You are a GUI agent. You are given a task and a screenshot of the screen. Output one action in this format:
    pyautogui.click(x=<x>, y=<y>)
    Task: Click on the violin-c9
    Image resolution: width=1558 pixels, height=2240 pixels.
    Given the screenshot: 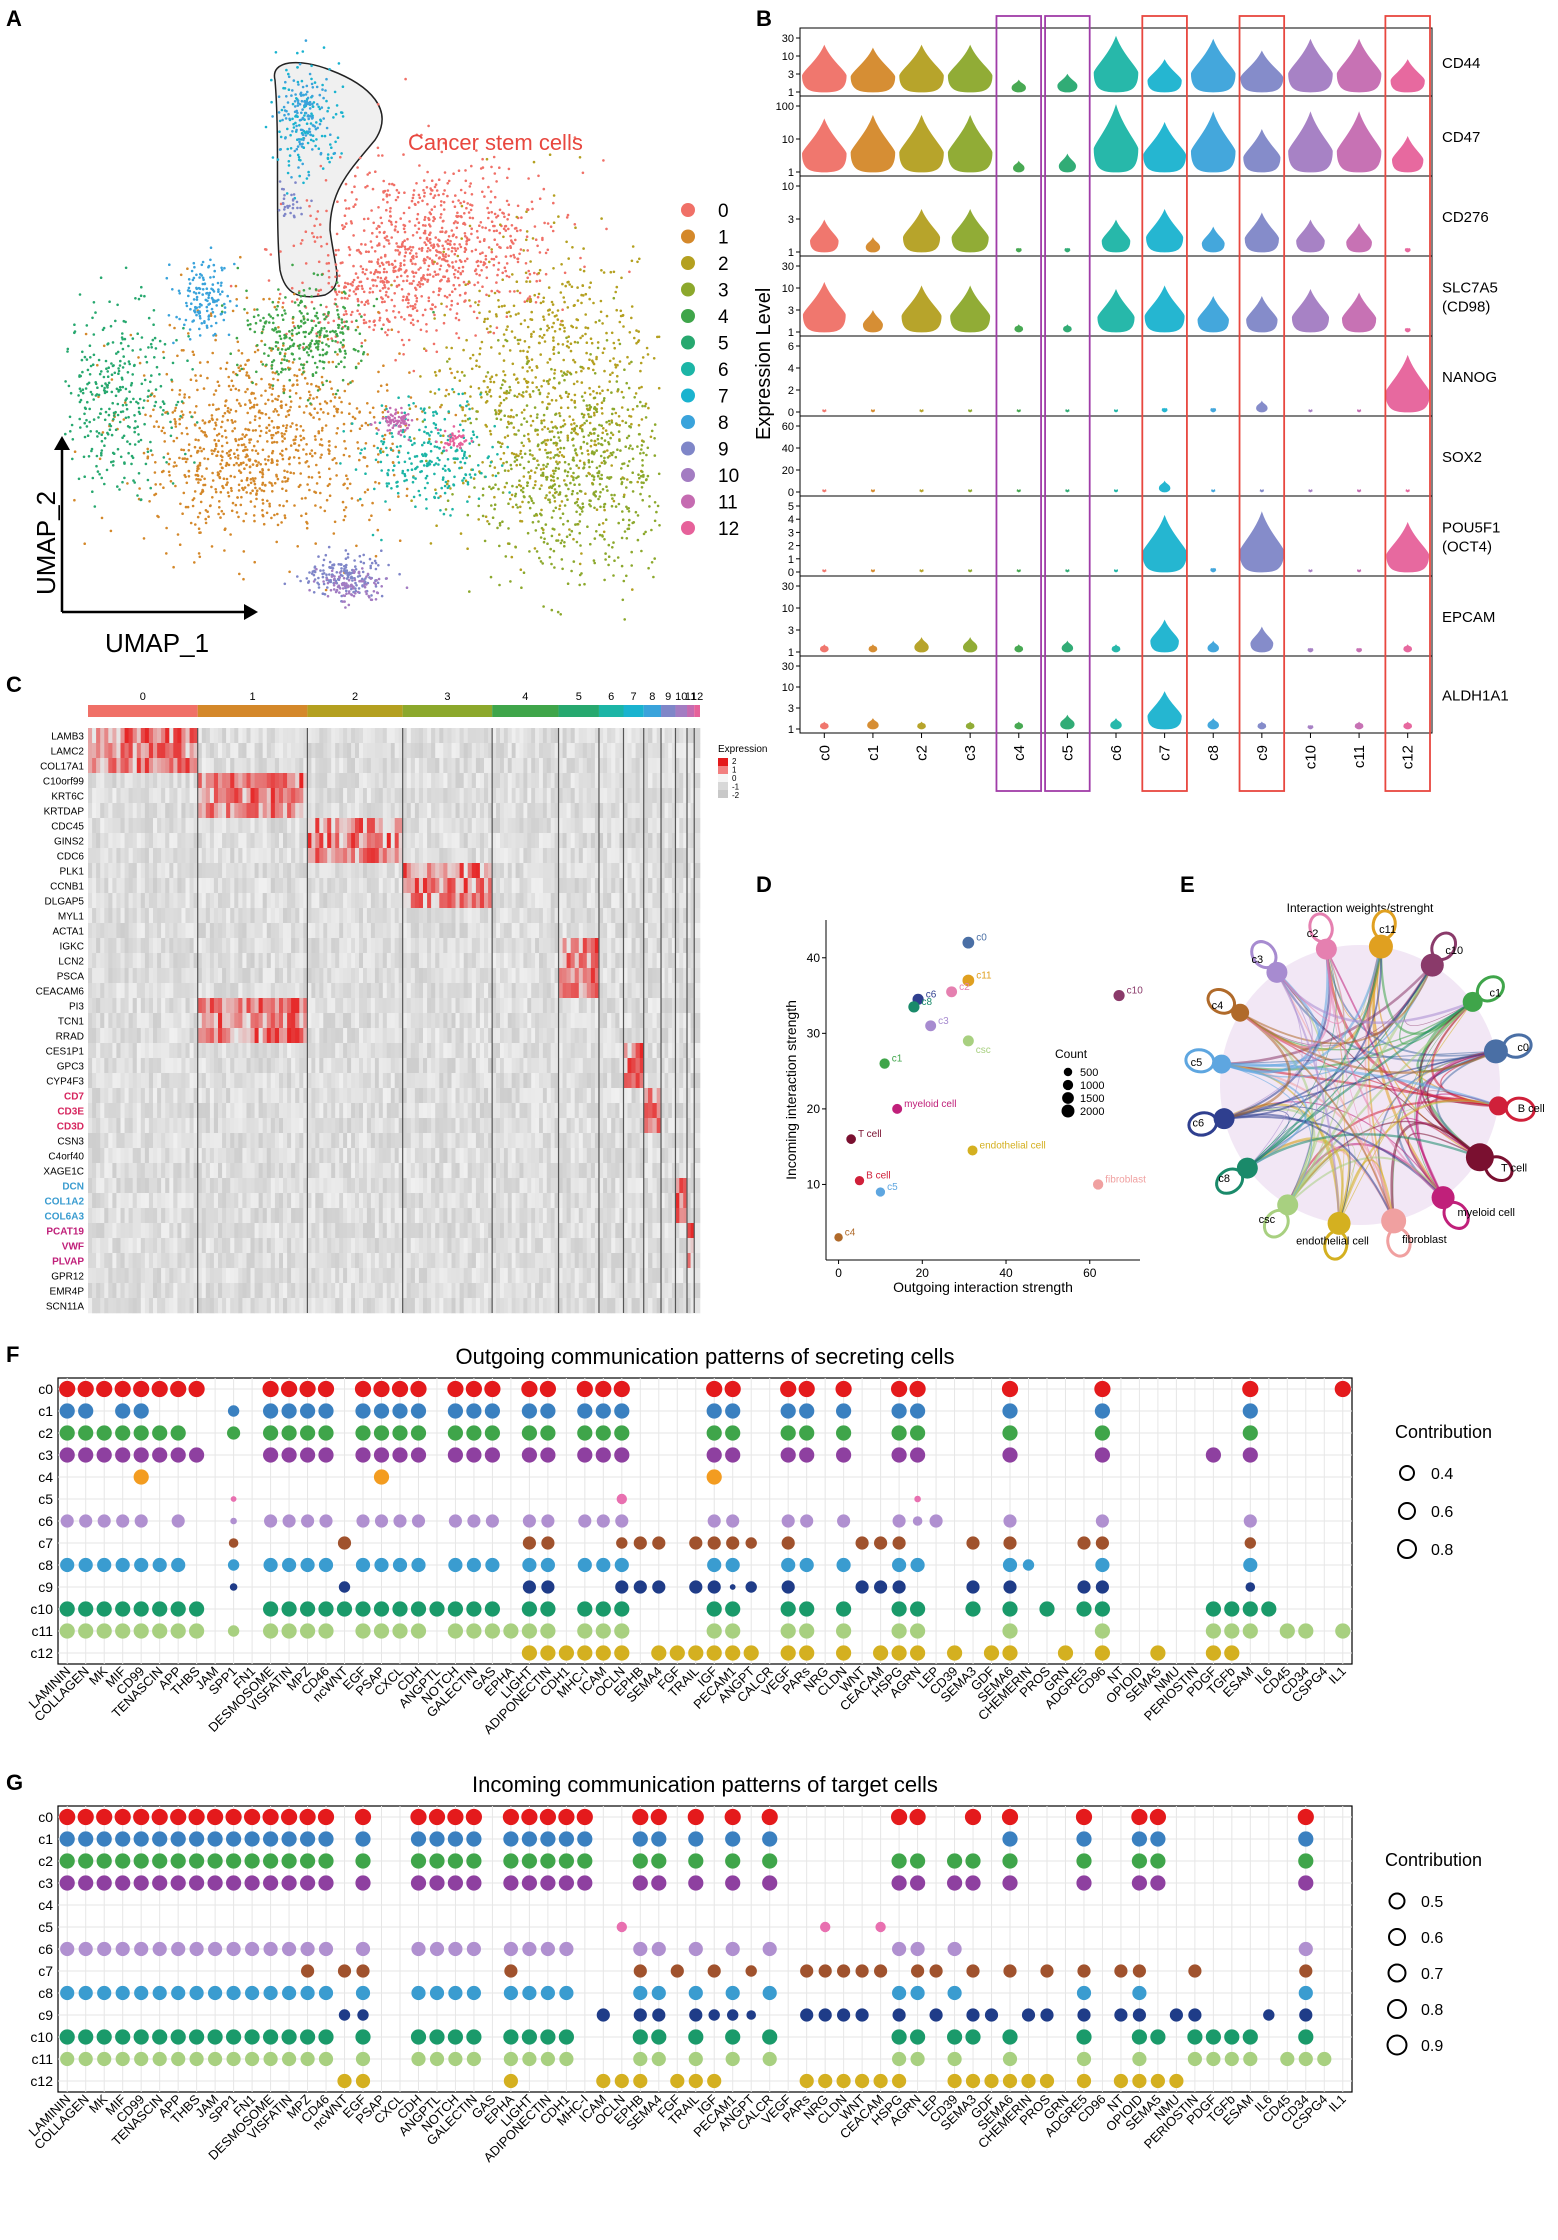 What is the action you would take?
    pyautogui.click(x=1262, y=151)
    